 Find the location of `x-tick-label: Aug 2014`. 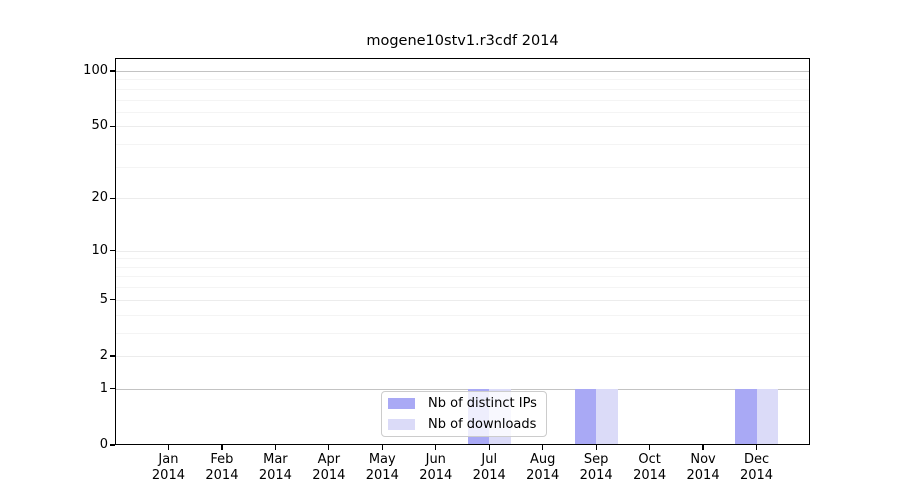

x-tick-label: Aug 2014 is located at coordinates (543, 467).